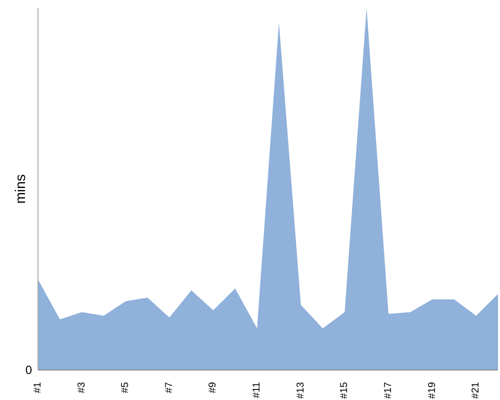 The height and width of the screenshot is (400, 500). I want to click on x-tick-label: #15, so click(344, 390).